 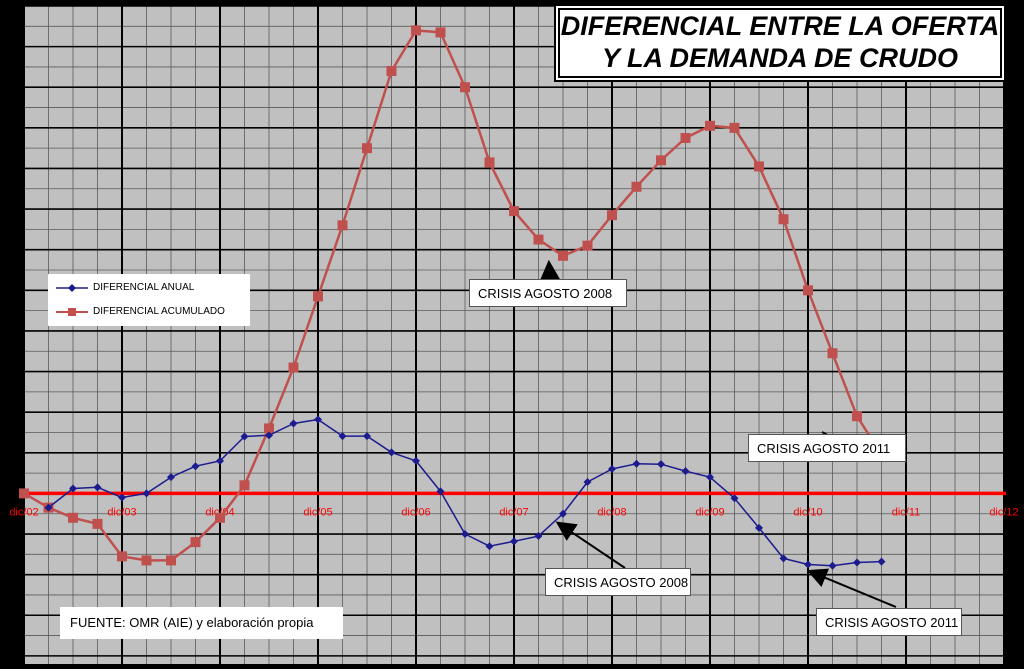 I want to click on x-tick-label: dic/11, so click(x=906, y=512).